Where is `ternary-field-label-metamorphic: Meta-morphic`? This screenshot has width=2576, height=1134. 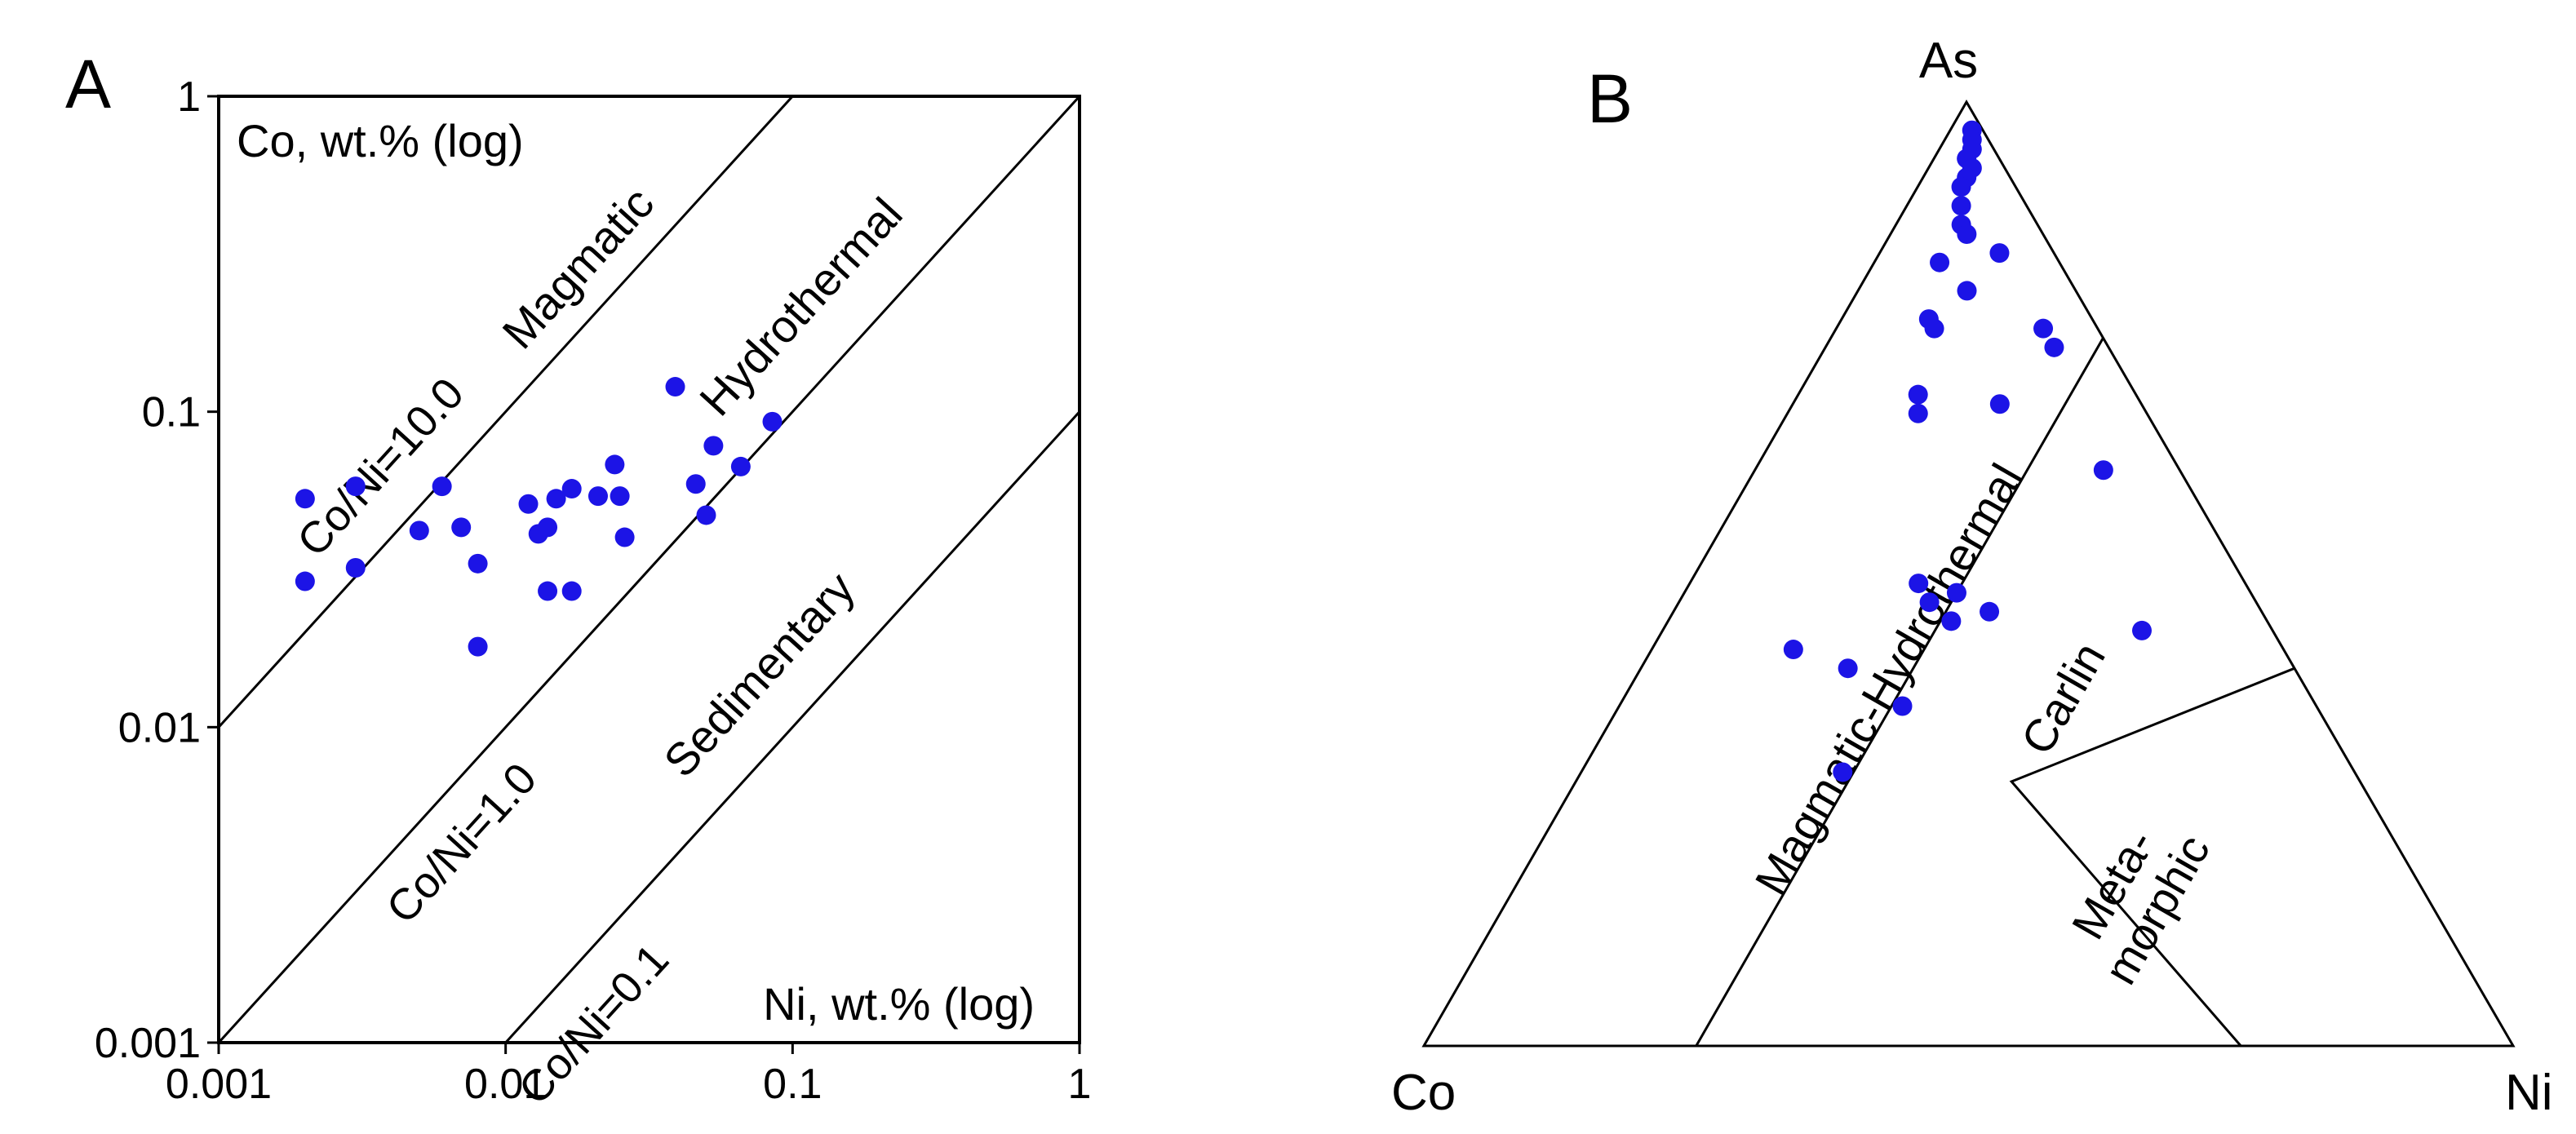 ternary-field-label-metamorphic: Meta-morphic is located at coordinates (2135, 897).